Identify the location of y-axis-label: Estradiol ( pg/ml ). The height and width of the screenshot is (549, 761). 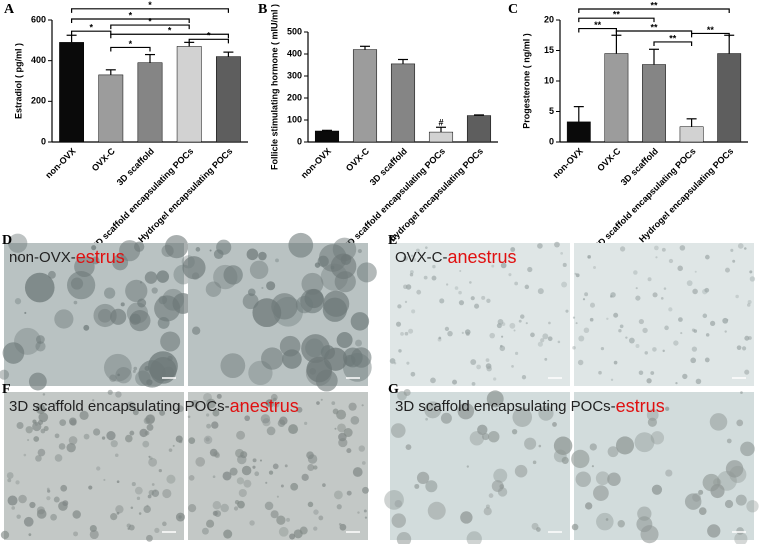
(18, 81).